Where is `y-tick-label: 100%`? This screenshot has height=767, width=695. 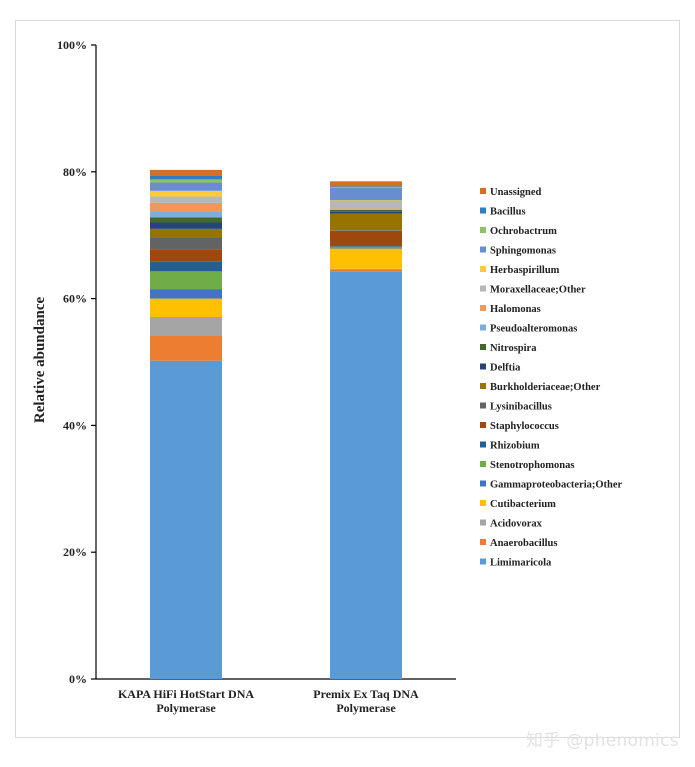 y-tick-label: 100% is located at coordinates (72, 45).